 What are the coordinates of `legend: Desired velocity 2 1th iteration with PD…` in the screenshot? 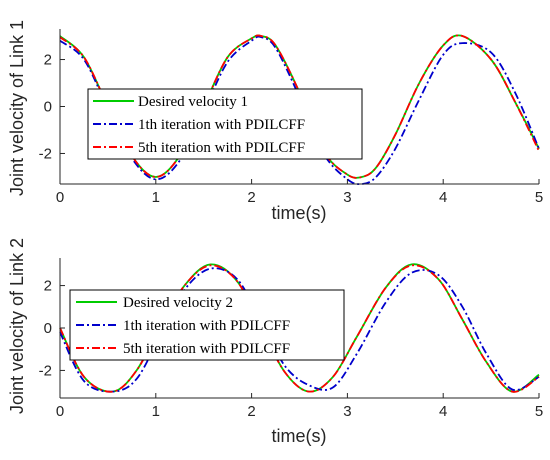 It's located at (207, 325).